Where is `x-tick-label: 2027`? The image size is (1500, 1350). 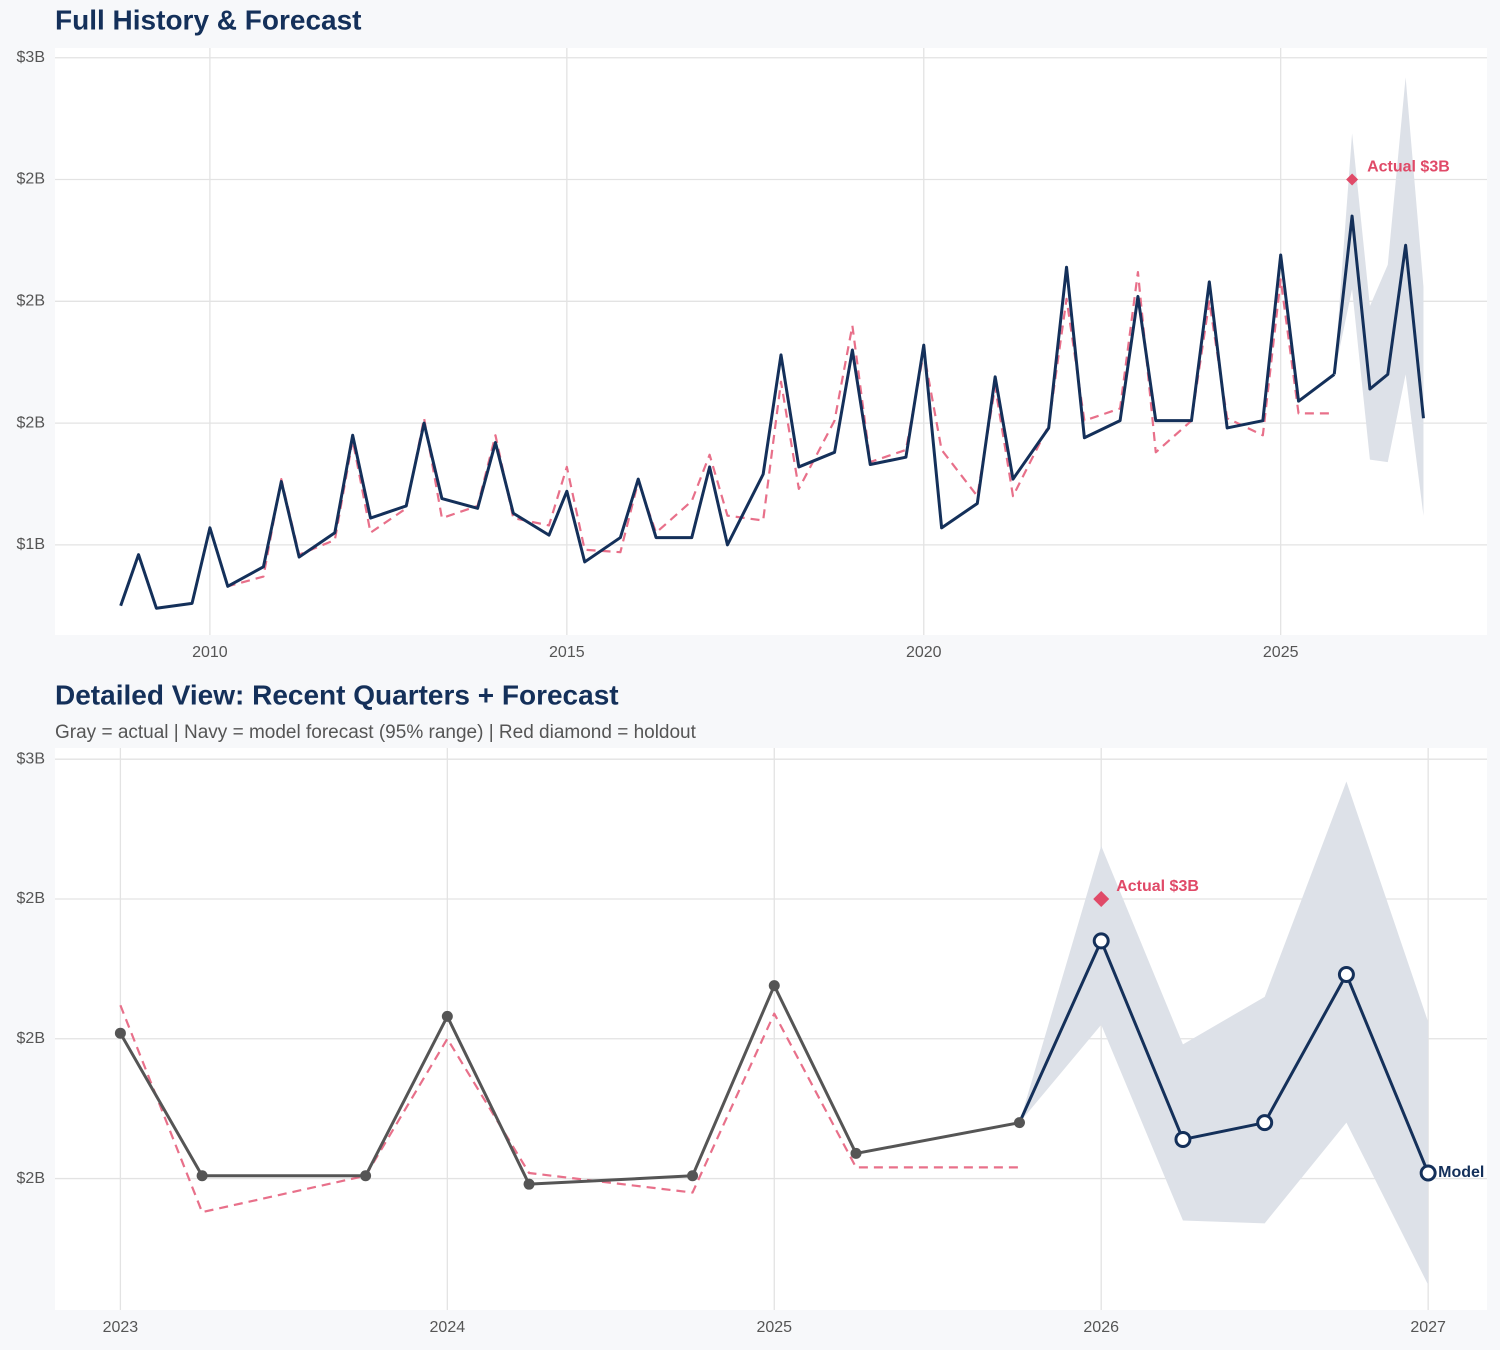
x-tick-label: 2027 is located at coordinates (1428, 1327).